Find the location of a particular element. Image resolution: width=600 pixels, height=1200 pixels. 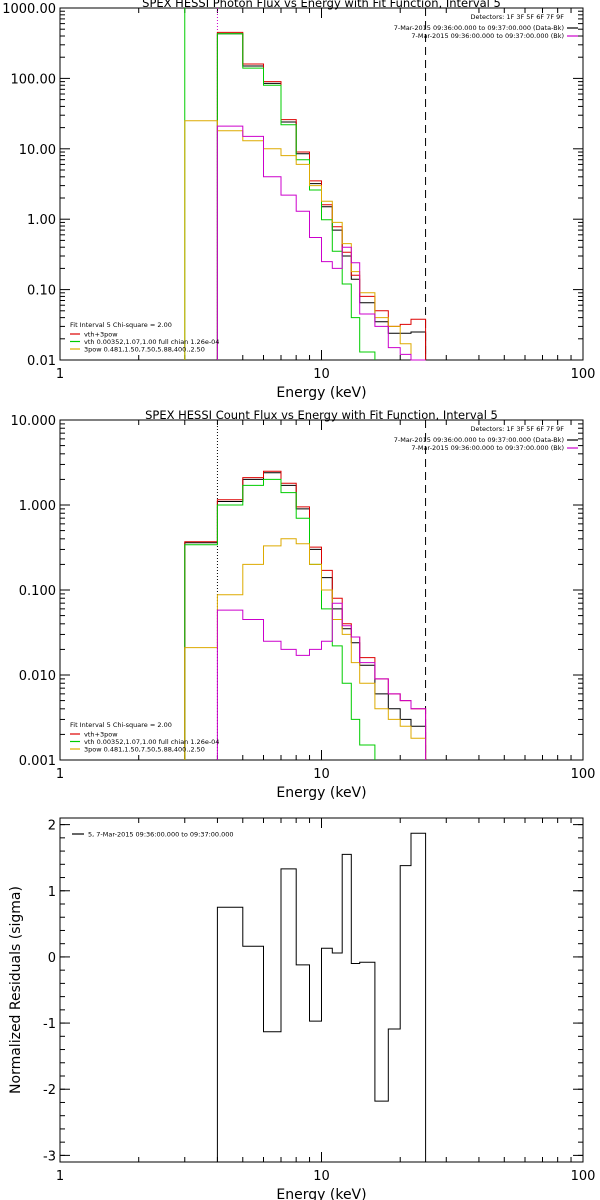

y-tick-label: 1.000 is located at coordinates (37, 506).